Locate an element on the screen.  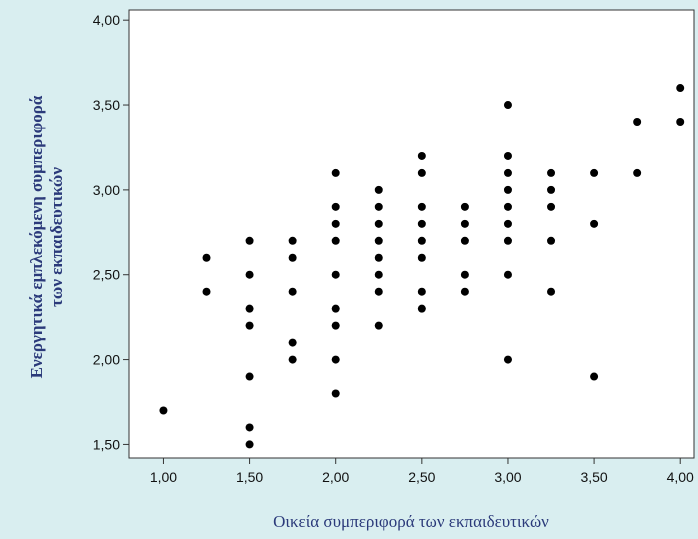
y-tick-label: 2,50 is located at coordinates (106, 275).